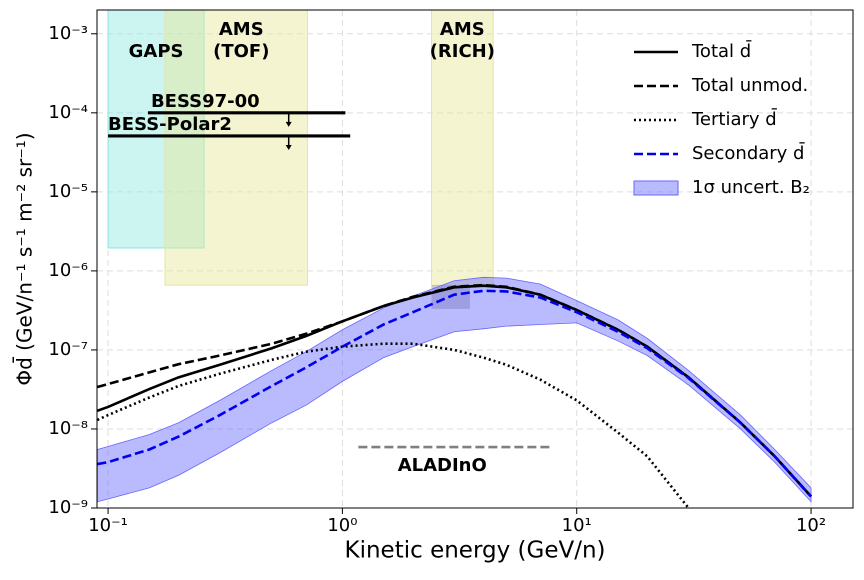 The image size is (864, 580). I want to click on y-tick-label: 10⁻⁴, so click(68, 112).